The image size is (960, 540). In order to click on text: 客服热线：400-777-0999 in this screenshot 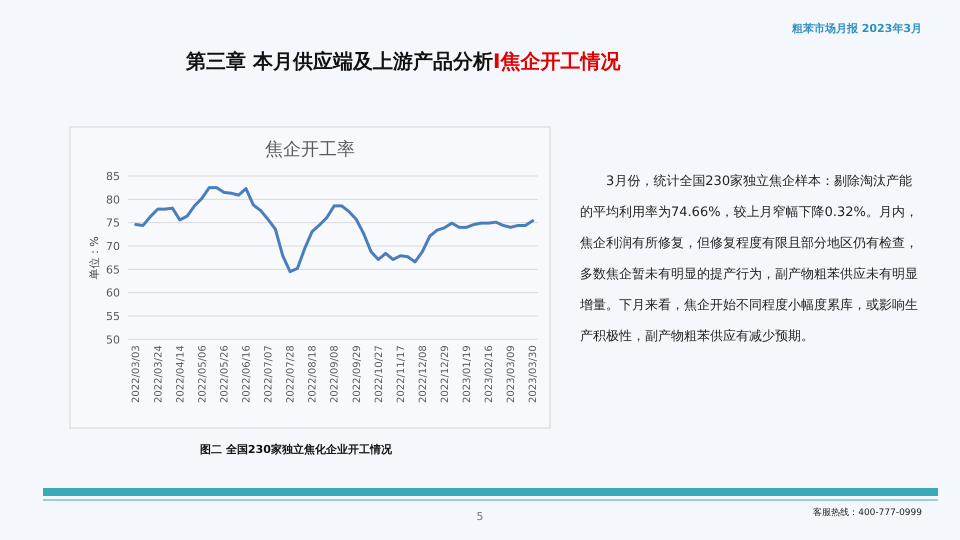, I will do `click(867, 512)`.